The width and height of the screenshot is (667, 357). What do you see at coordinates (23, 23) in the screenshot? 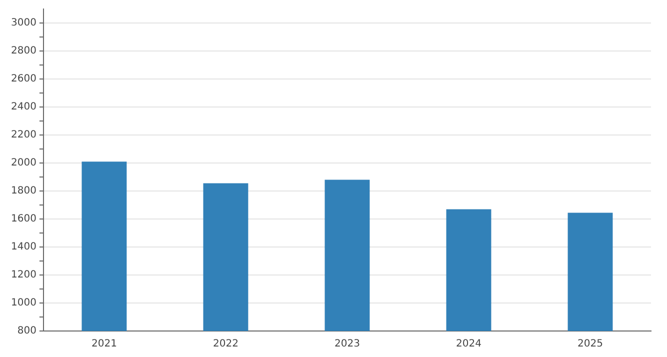
I see `y-tick-label: 3000` at bounding box center [23, 23].